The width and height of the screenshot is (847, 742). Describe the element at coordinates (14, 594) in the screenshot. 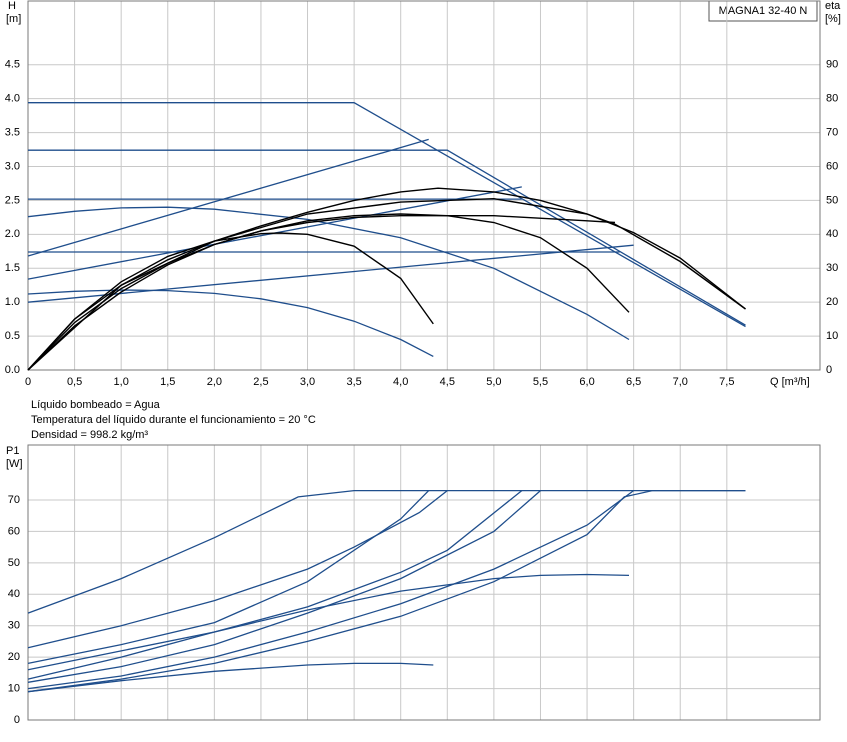

I see `y-tick-label: 40` at that location.